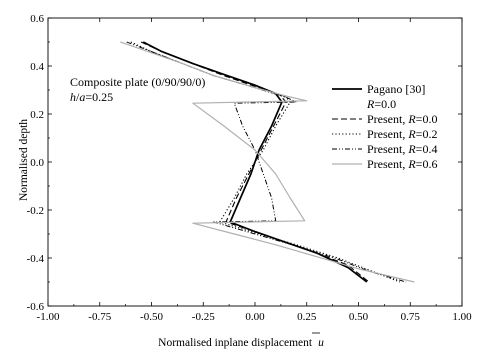 The image size is (479, 354). Describe the element at coordinates (402, 149) in the screenshot. I see `legend-label-3: Present, R=0.4` at that location.